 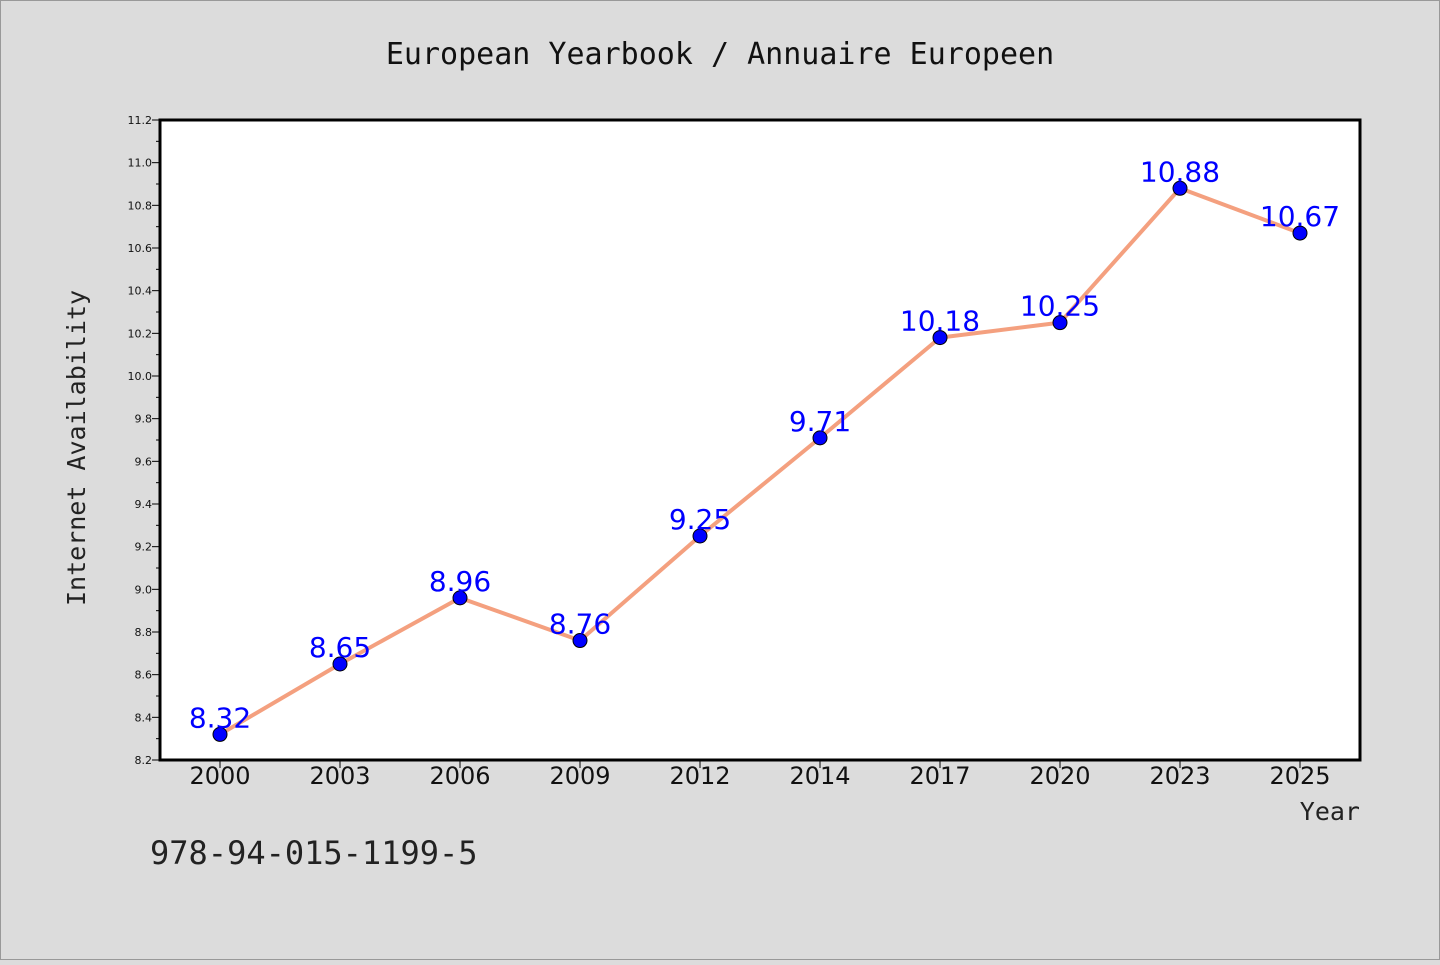 I want to click on y-tick-label: 8.6, so click(x=144, y=675).